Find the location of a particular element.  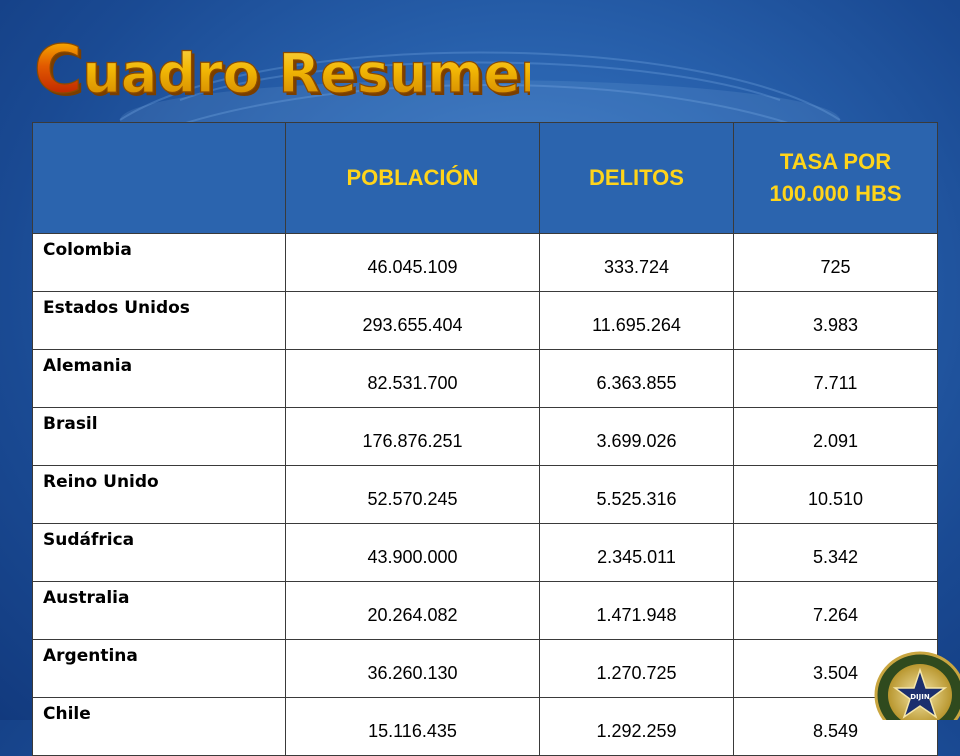

delitos-cell: 333.724 is located at coordinates (636, 262).